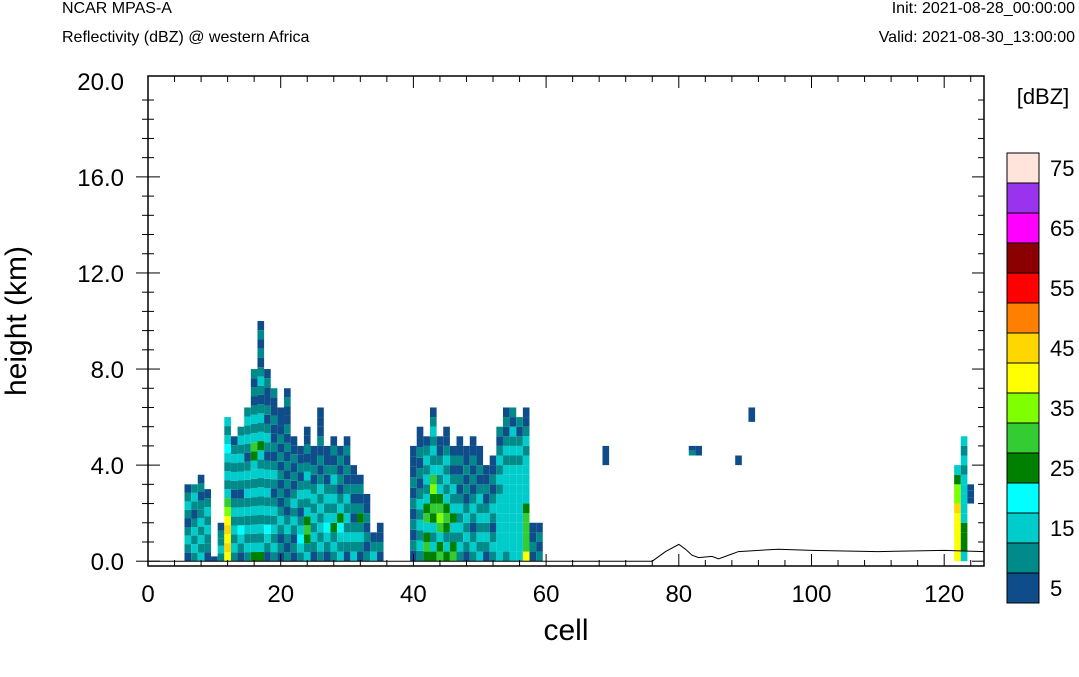 This screenshot has width=1079, height=677. Describe the element at coordinates (1043, 96) in the screenshot. I see `colorbar-unit-label: [dBZ]` at that location.